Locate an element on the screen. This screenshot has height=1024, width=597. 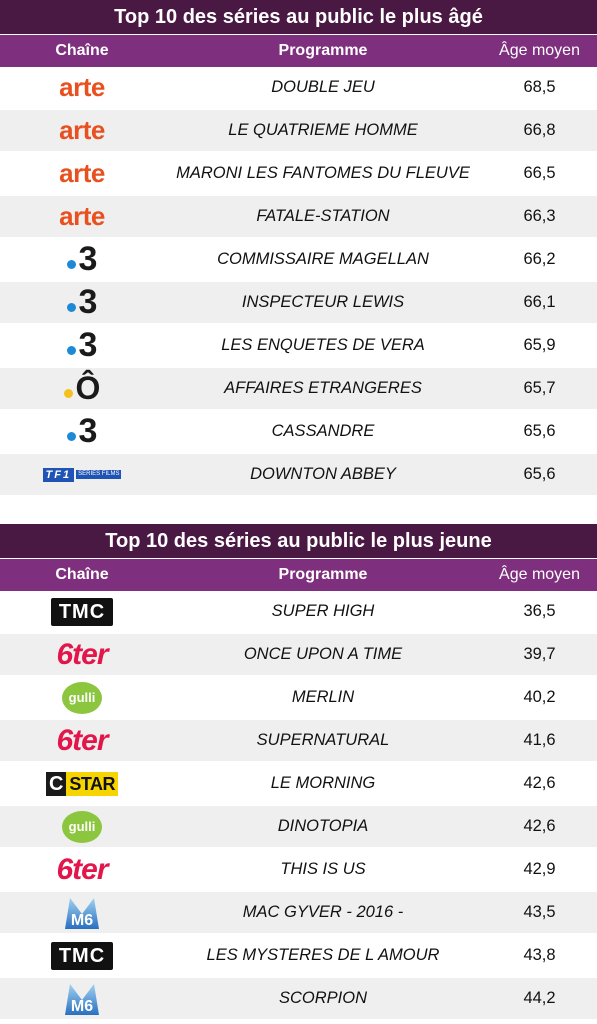
header-channel: Chaîne is located at coordinates (82, 574).